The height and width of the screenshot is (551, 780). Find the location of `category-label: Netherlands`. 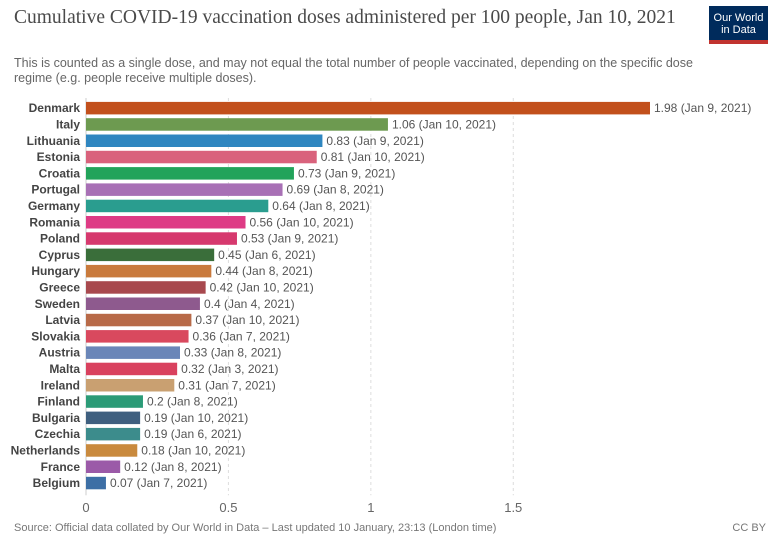

category-label: Netherlands is located at coordinates (46, 450).